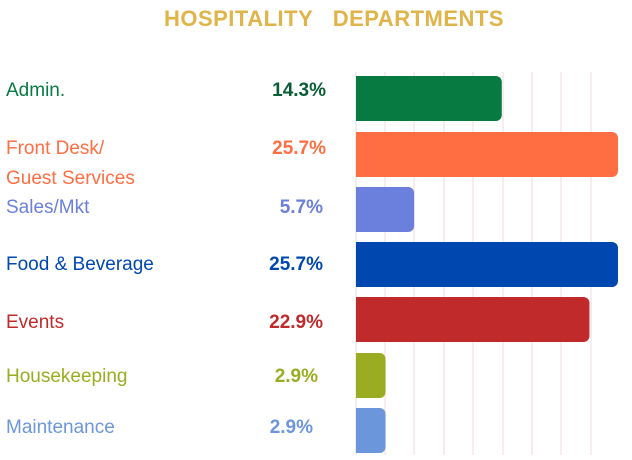  I want to click on chart-title: HOSPITALITY DEPARTMENTS, so click(334, 18).